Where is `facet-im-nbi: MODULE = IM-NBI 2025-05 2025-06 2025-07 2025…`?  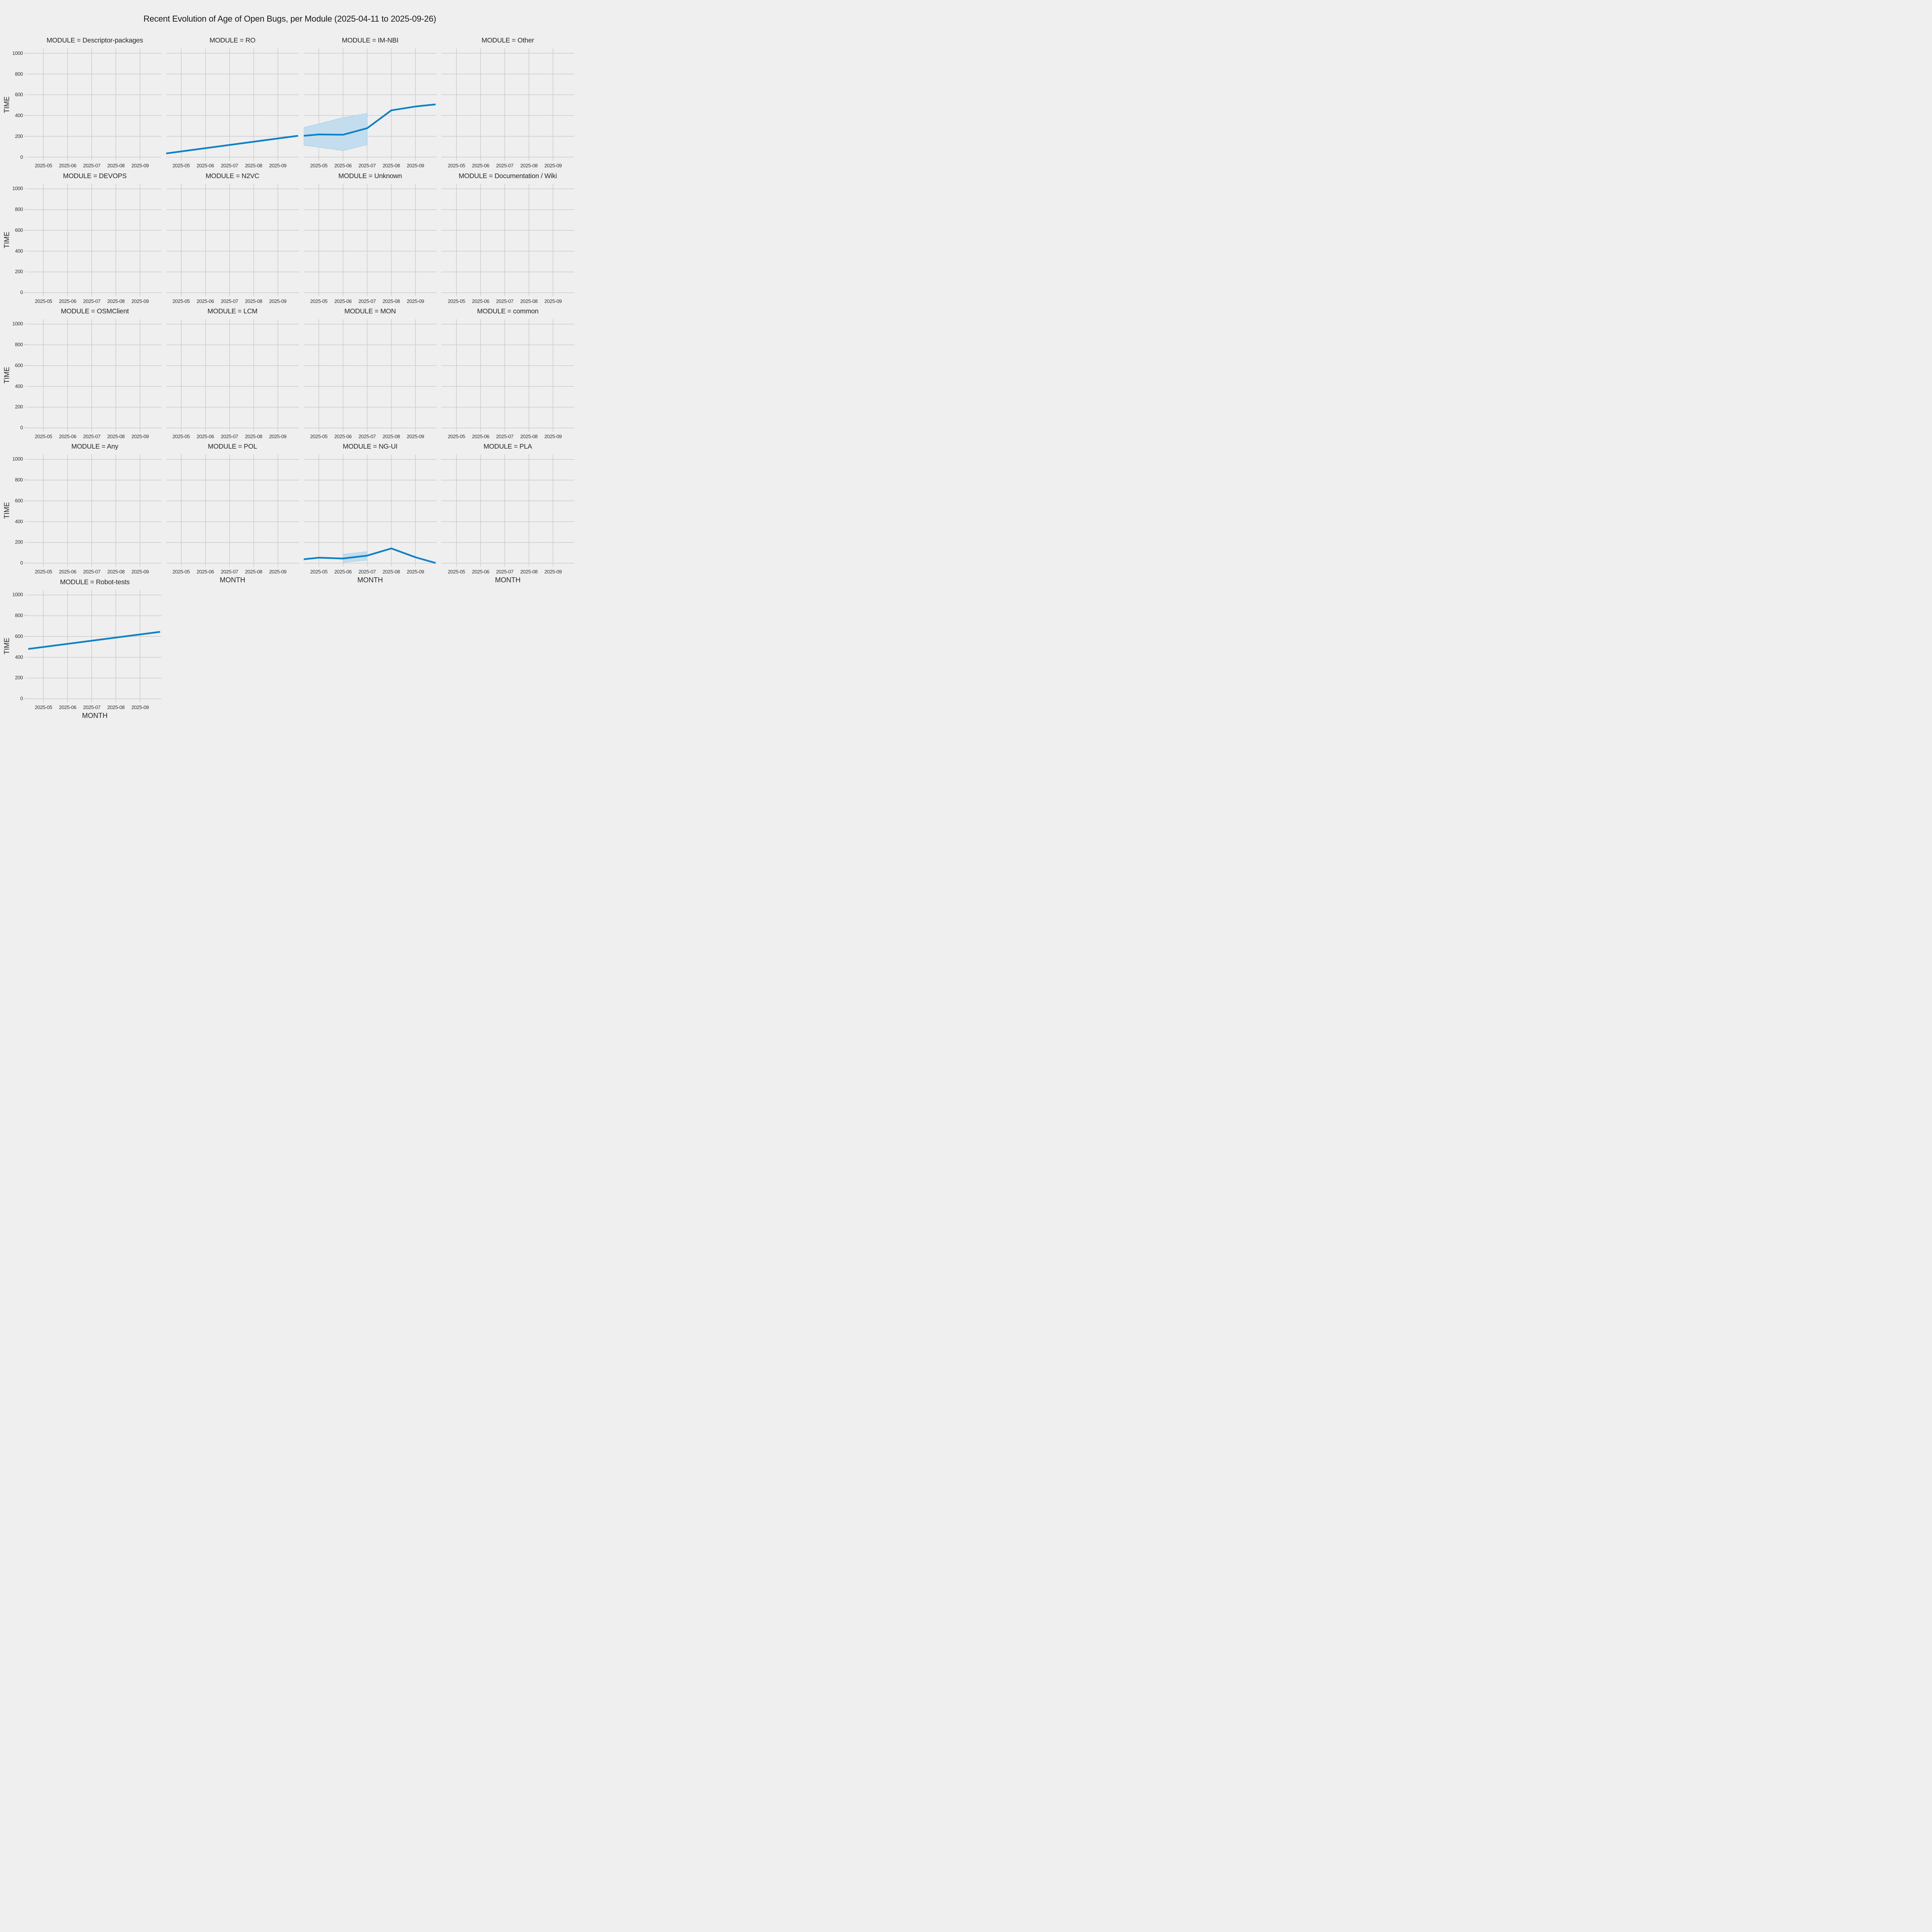
facet-im-nbi: MODULE = IM-NBI 2025-05 2025-06 2025-07 2025… is located at coordinates (370, 102).